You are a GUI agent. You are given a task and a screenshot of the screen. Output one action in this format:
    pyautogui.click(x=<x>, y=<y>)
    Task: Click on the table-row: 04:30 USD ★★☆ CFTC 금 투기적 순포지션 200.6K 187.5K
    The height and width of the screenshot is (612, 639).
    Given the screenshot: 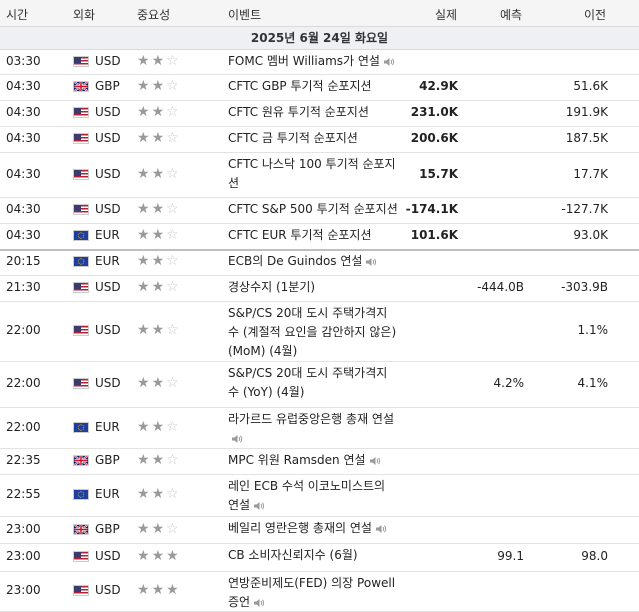 What is the action you would take?
    pyautogui.click(x=319, y=139)
    